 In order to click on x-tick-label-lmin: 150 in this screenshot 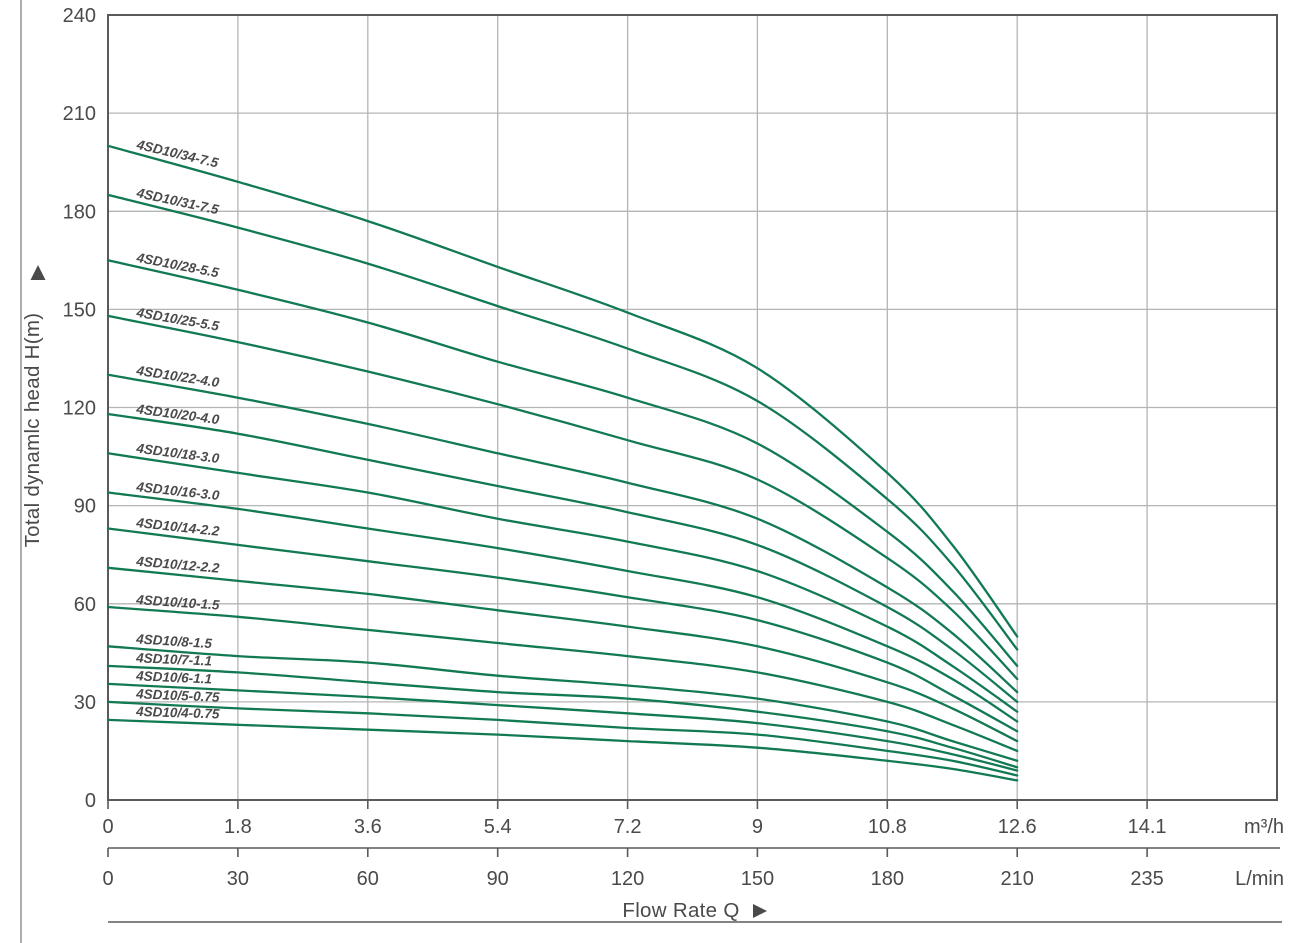, I will do `click(757, 879)`.